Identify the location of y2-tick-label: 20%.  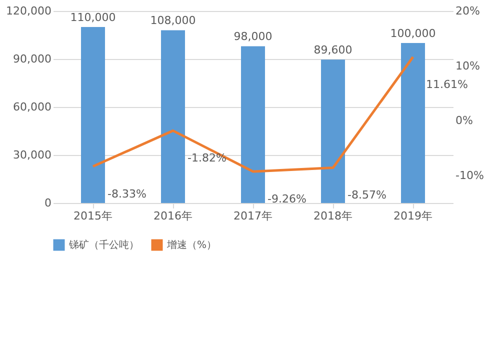
(468, 11).